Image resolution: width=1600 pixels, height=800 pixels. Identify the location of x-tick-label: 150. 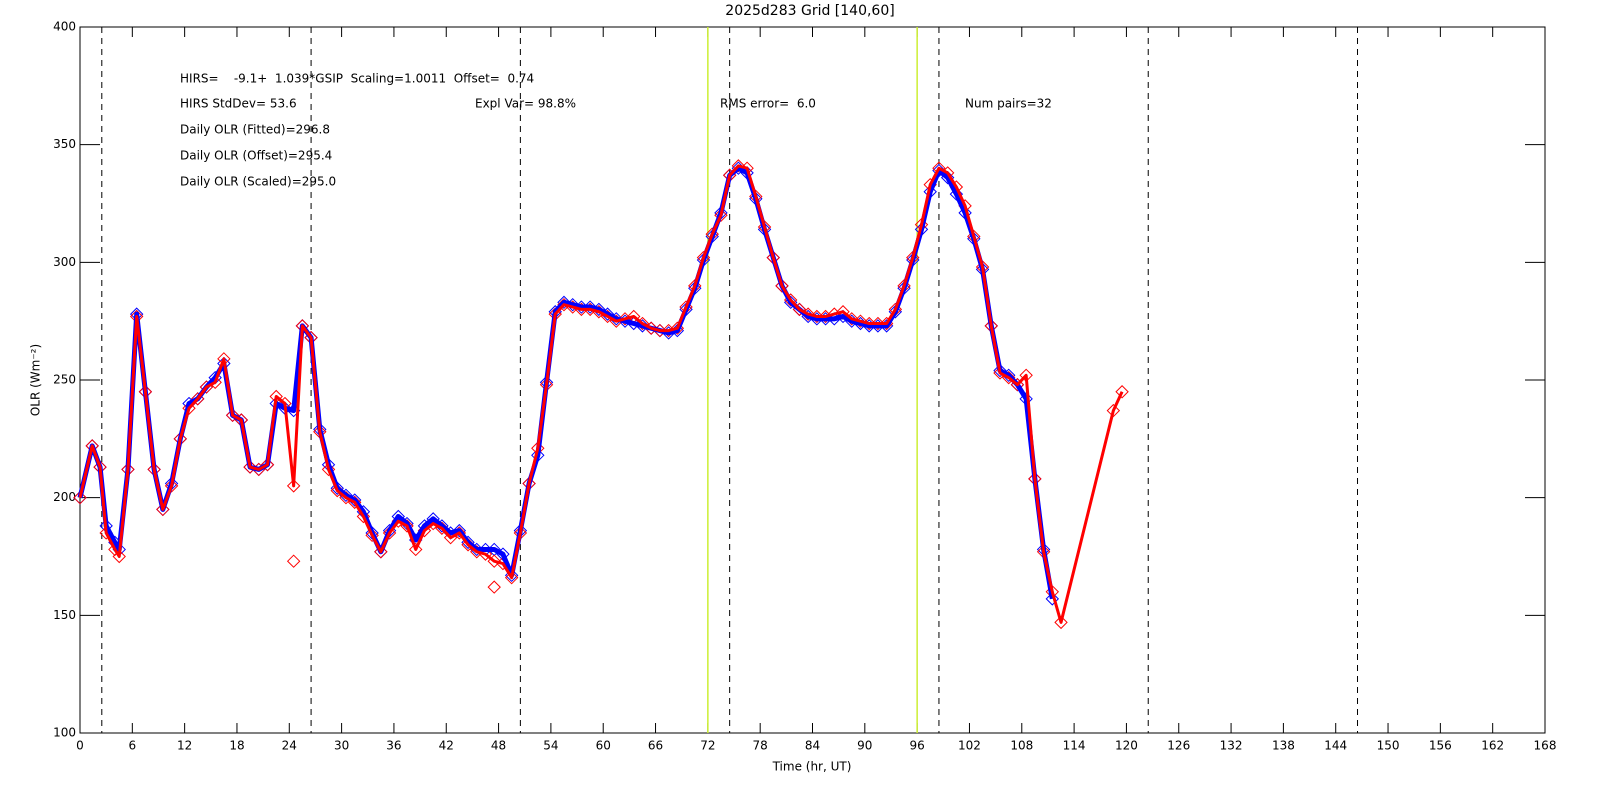
(1388, 746).